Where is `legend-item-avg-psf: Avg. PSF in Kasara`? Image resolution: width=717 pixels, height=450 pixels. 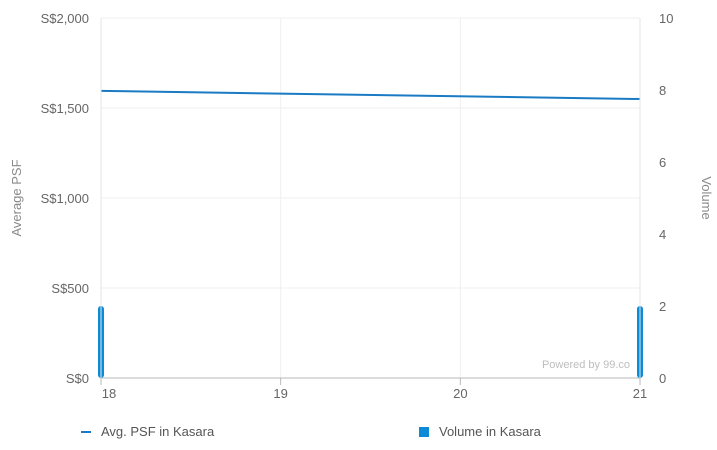 legend-item-avg-psf: Avg. PSF in Kasara is located at coordinates (148, 431).